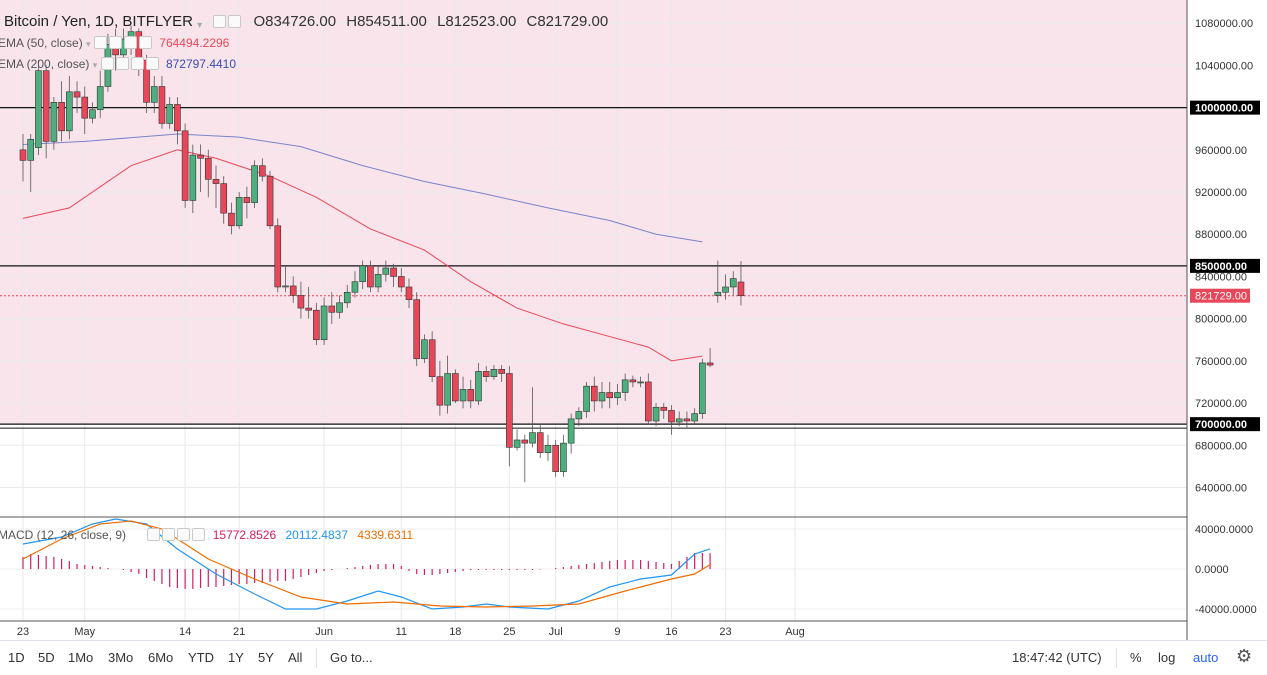 The width and height of the screenshot is (1267, 675). Describe the element at coordinates (1212, 570) in the screenshot. I see `macd-tick-label: 0.0000` at that location.